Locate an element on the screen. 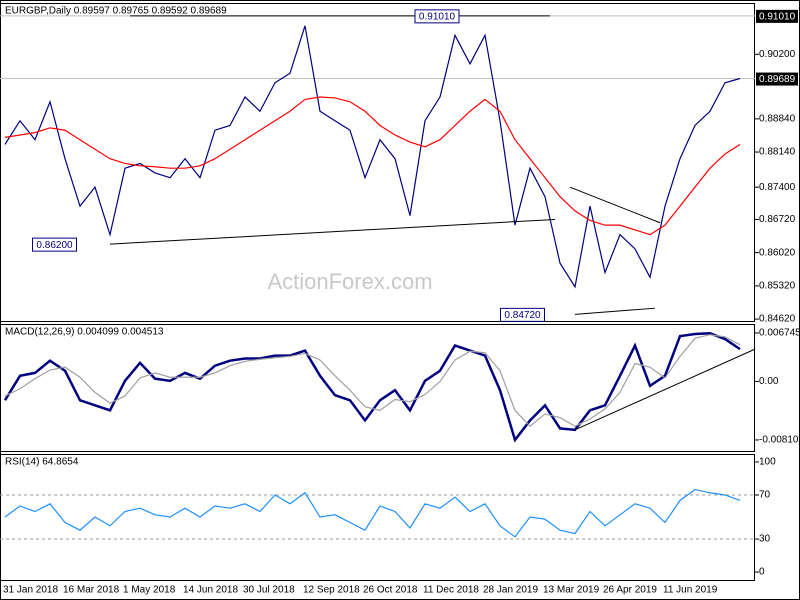  panel-title: RSI(14) 64.8654 is located at coordinates (42, 462).